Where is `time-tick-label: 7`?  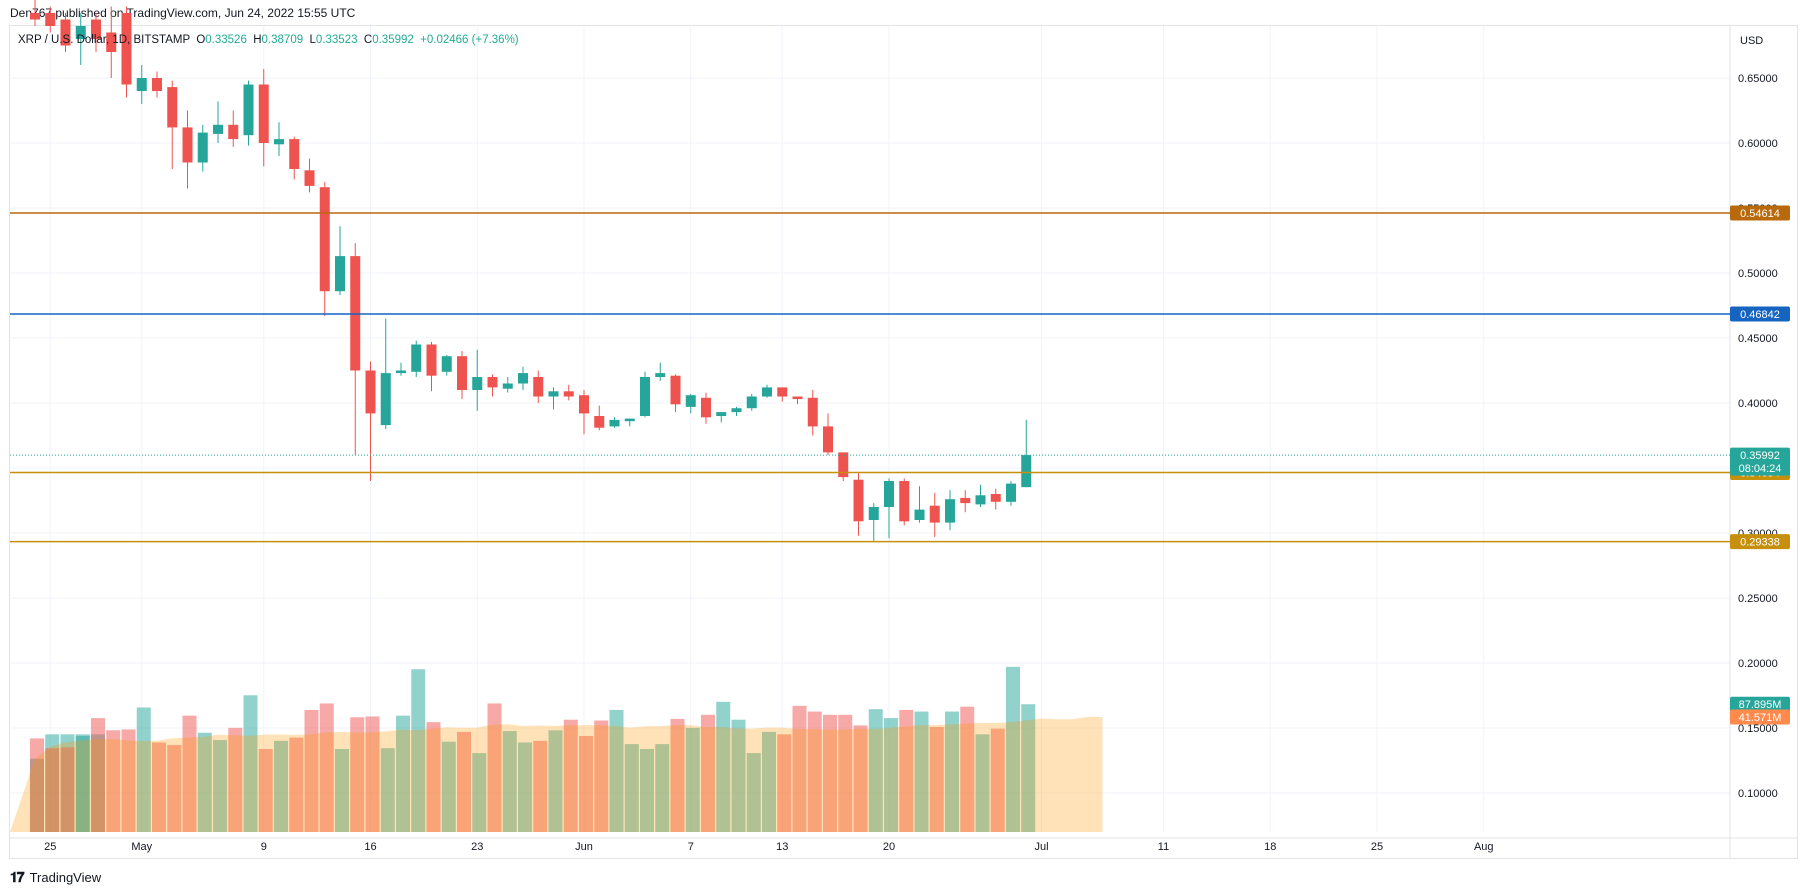 time-tick-label: 7 is located at coordinates (691, 847).